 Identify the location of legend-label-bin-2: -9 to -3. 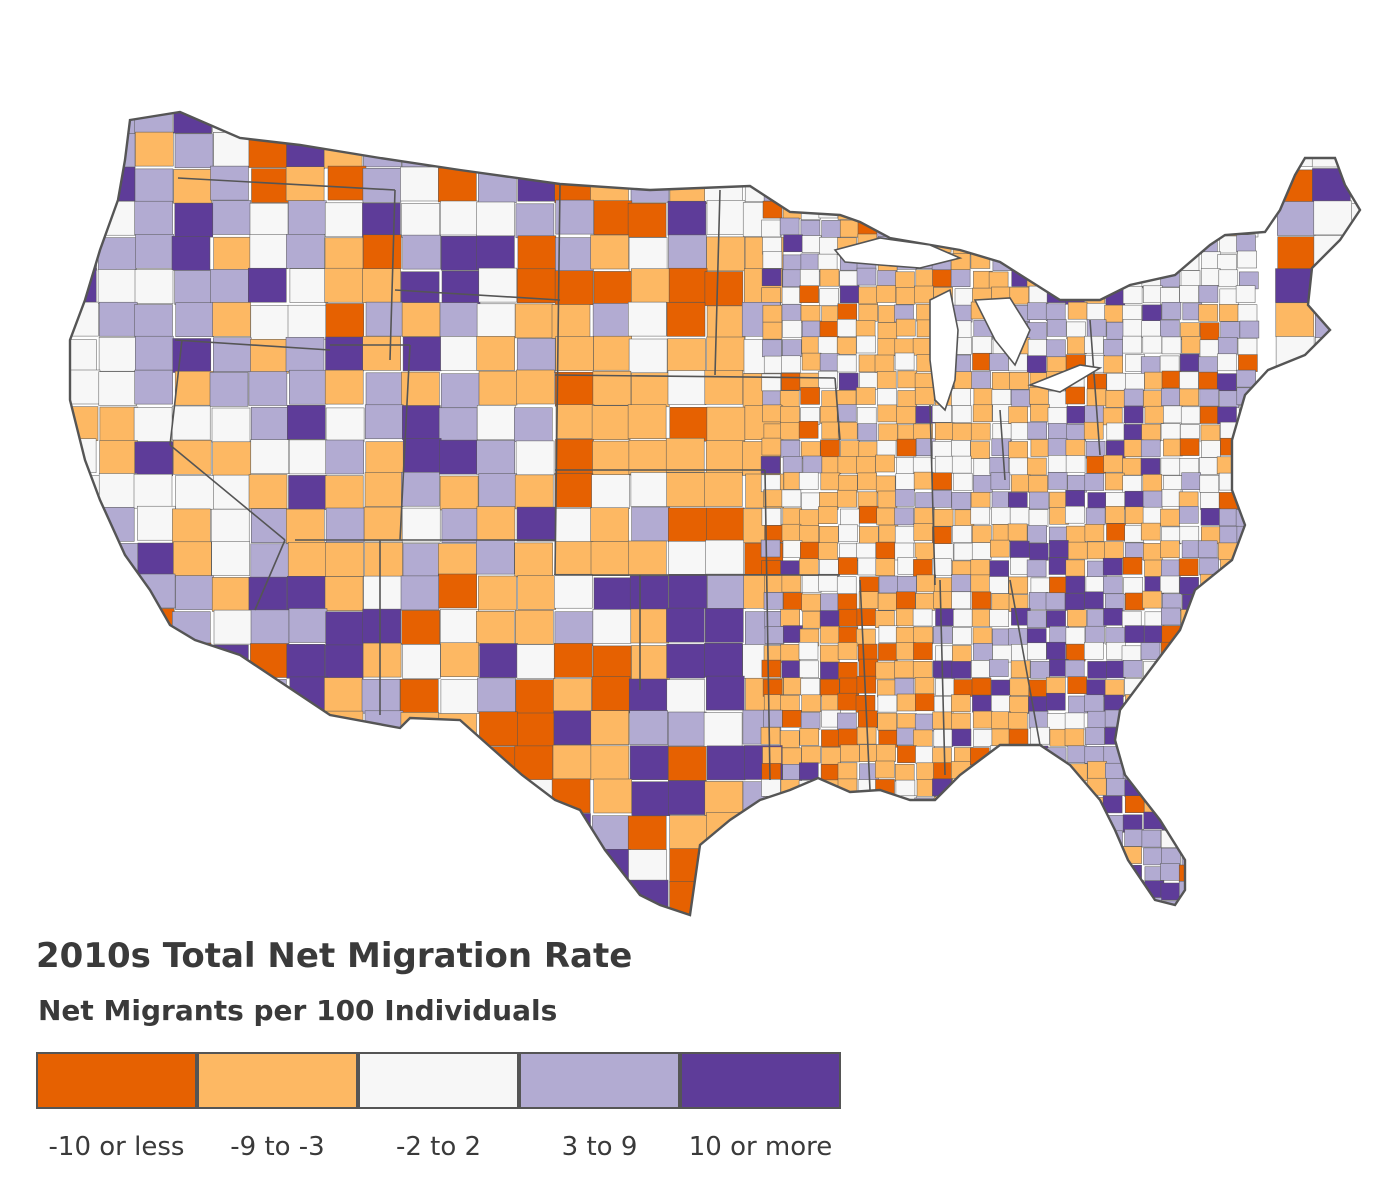
(277, 1147).